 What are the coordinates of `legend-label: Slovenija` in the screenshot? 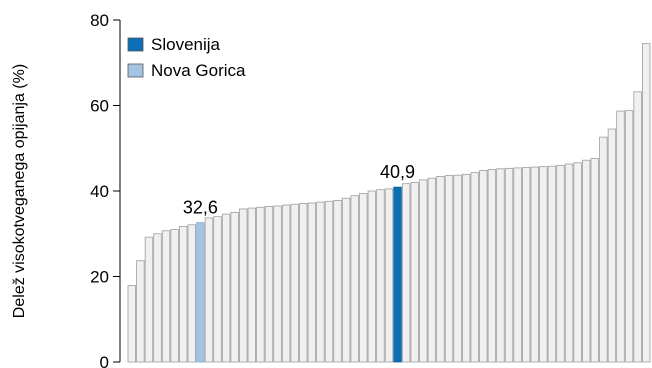 It's located at (186, 44).